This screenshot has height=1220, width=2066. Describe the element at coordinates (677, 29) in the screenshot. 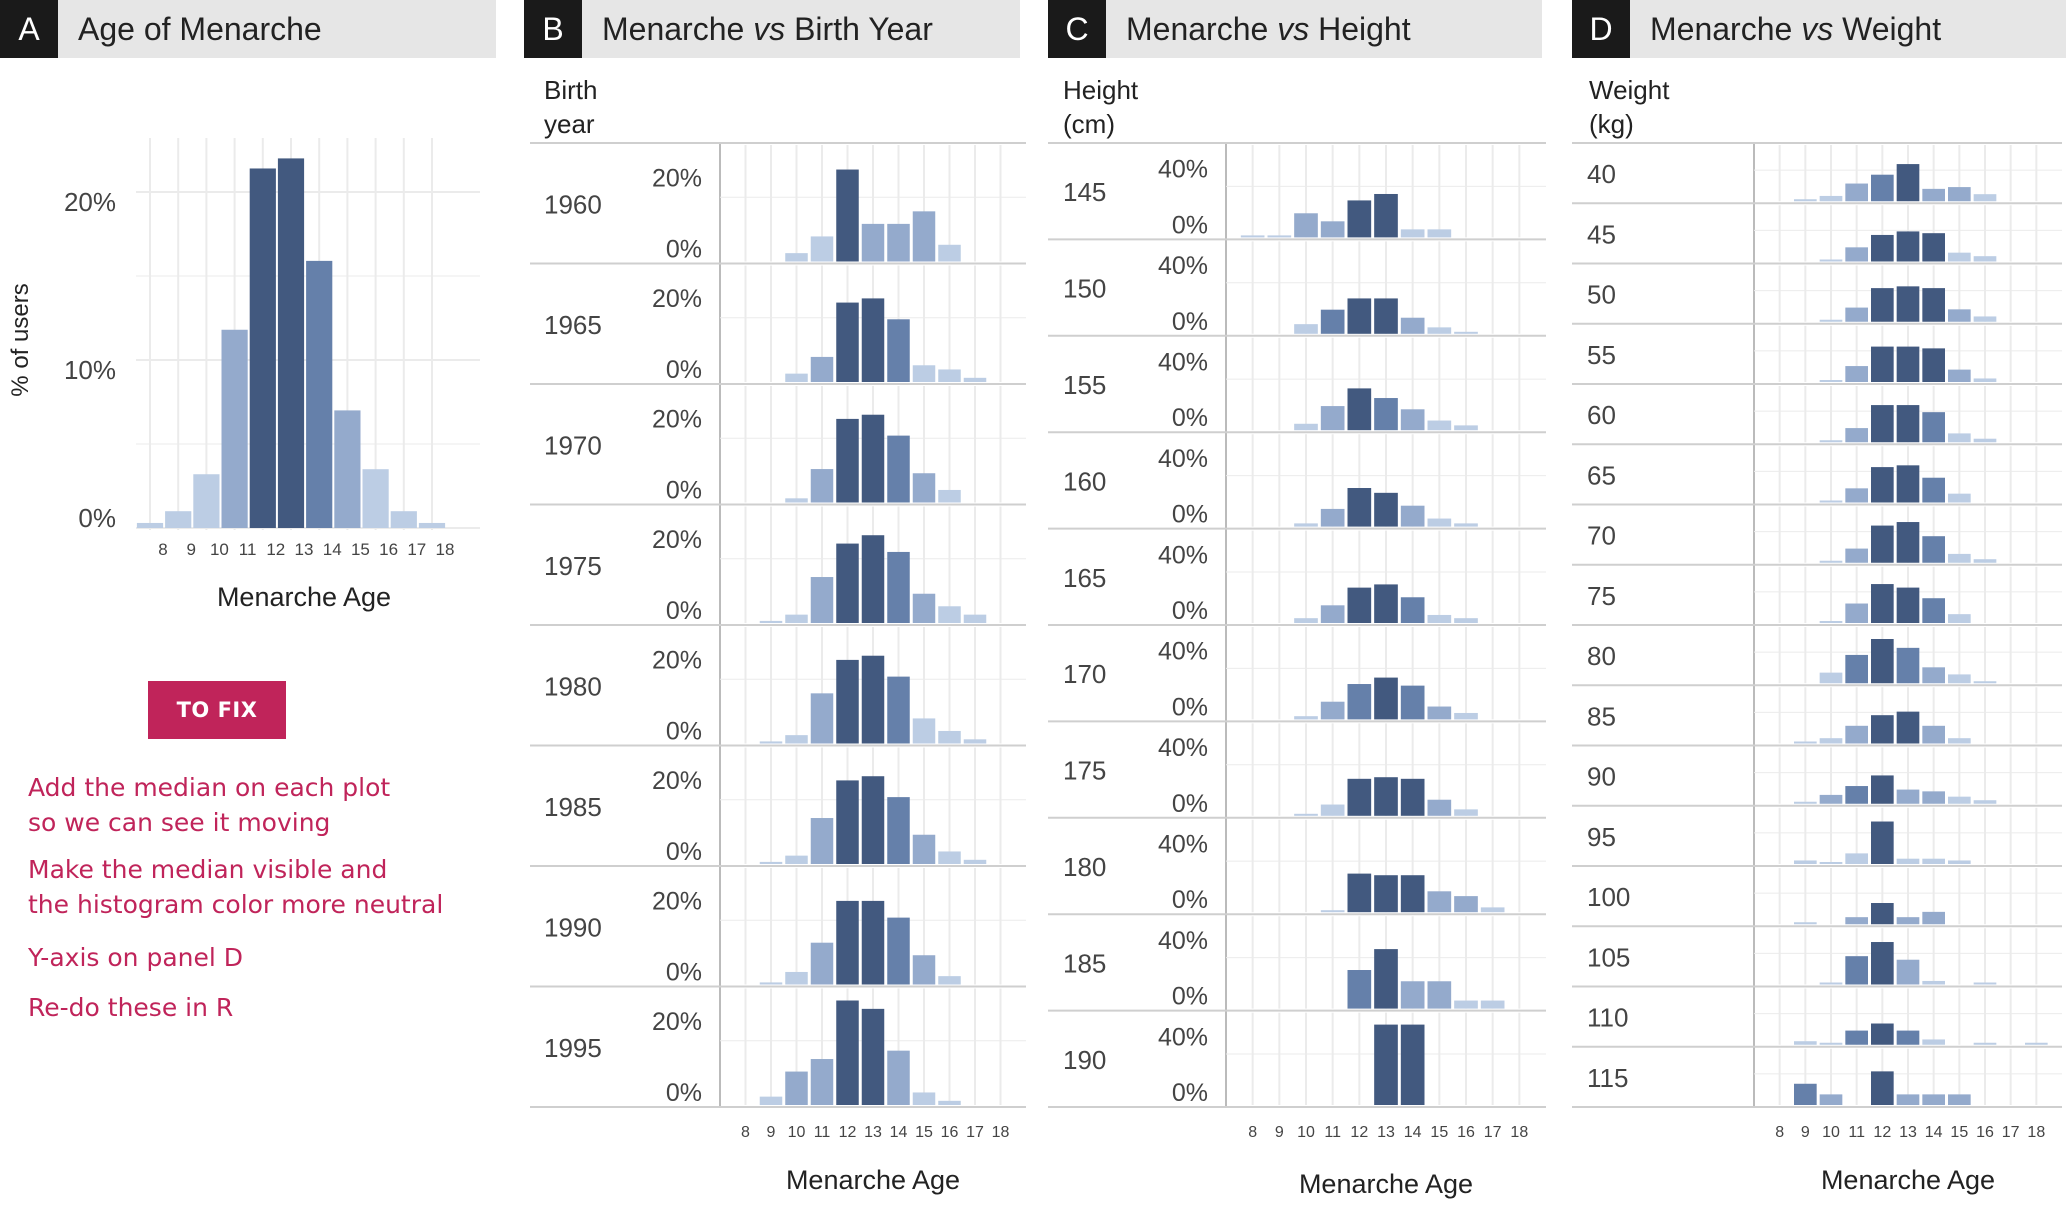

I see `panel-B-title-part-0: Menarche` at that location.